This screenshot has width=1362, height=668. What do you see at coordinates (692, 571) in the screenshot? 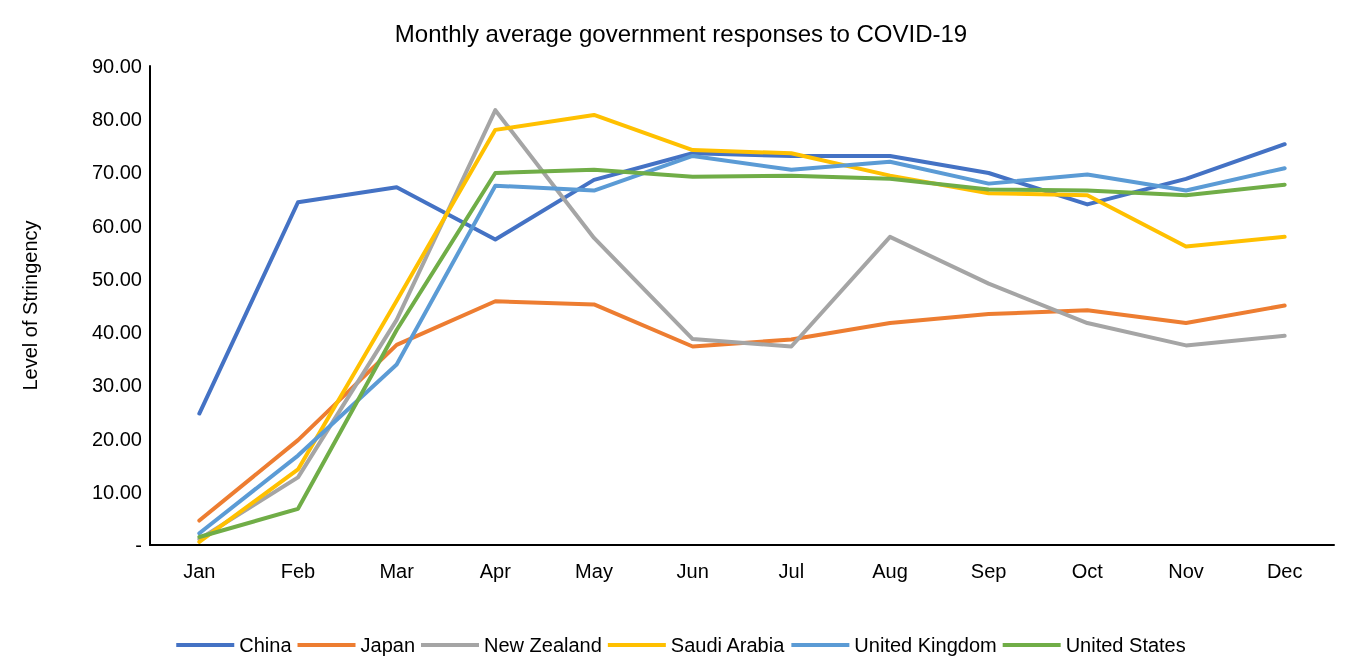
I see `x-tick-label: Jun` at bounding box center [692, 571].